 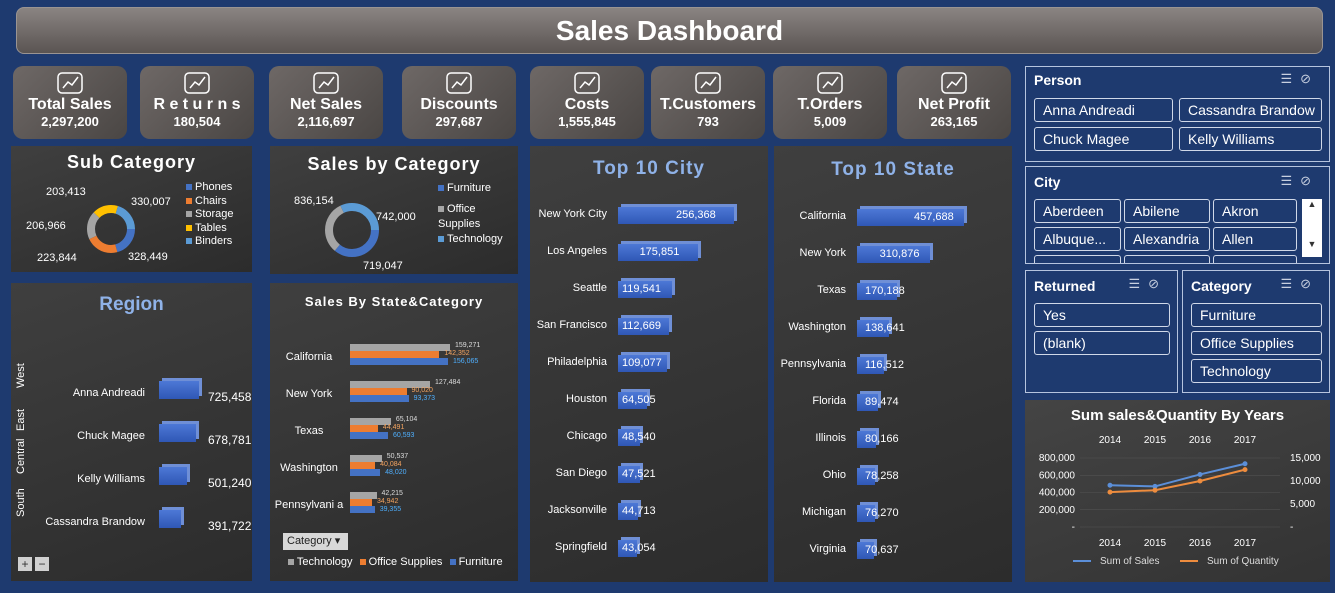 I want to click on region-title: Region, so click(x=131, y=304).